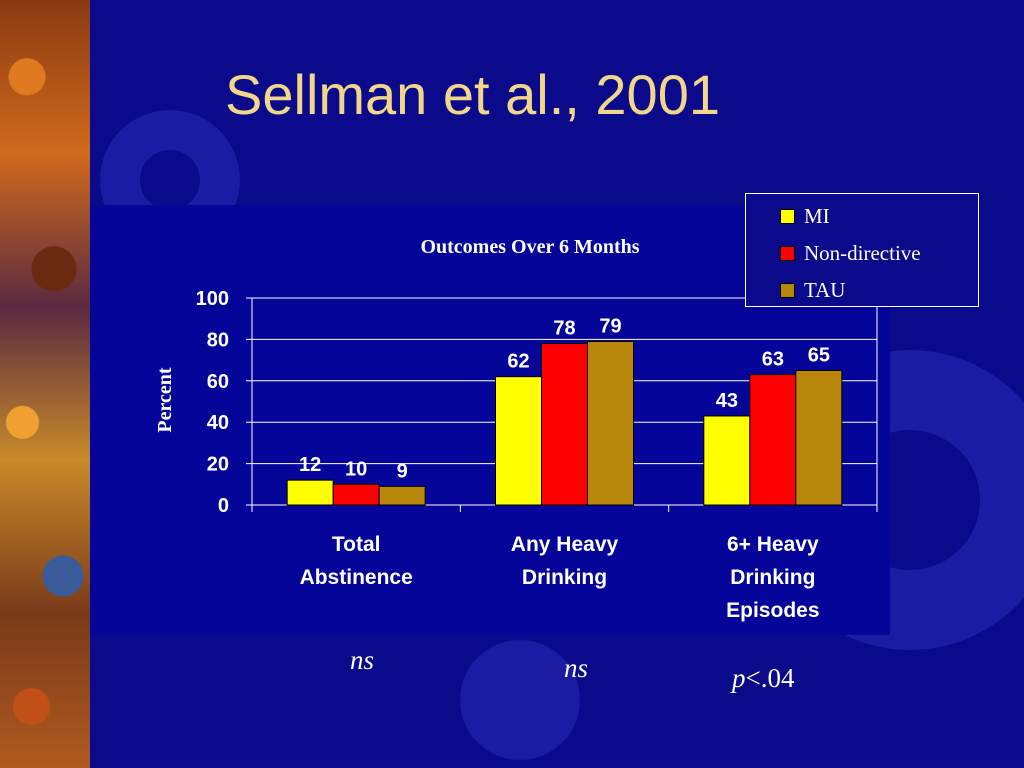 The height and width of the screenshot is (768, 1024). Describe the element at coordinates (218, 423) in the screenshot. I see `y-tick-label: 40` at that location.